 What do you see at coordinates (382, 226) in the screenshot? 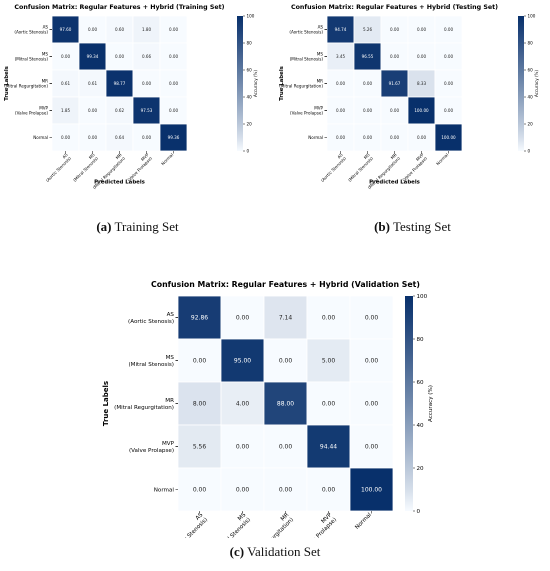
I see `caption-letter: (b)` at bounding box center [382, 226].